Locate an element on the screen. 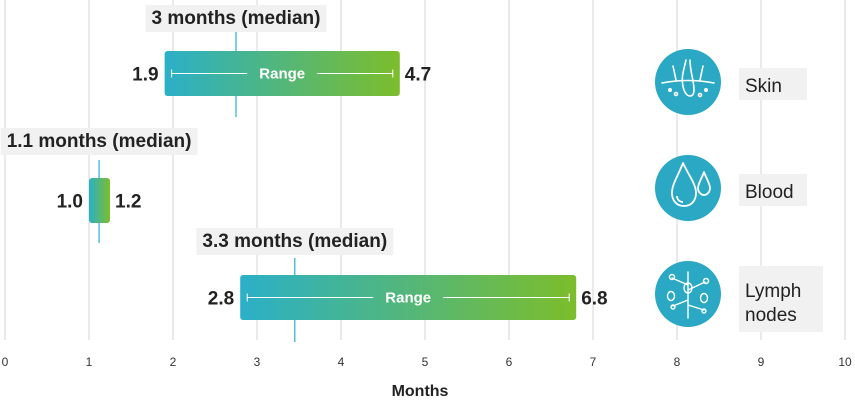 This screenshot has width=855, height=402. x-tick-label: 10 is located at coordinates (845, 362).